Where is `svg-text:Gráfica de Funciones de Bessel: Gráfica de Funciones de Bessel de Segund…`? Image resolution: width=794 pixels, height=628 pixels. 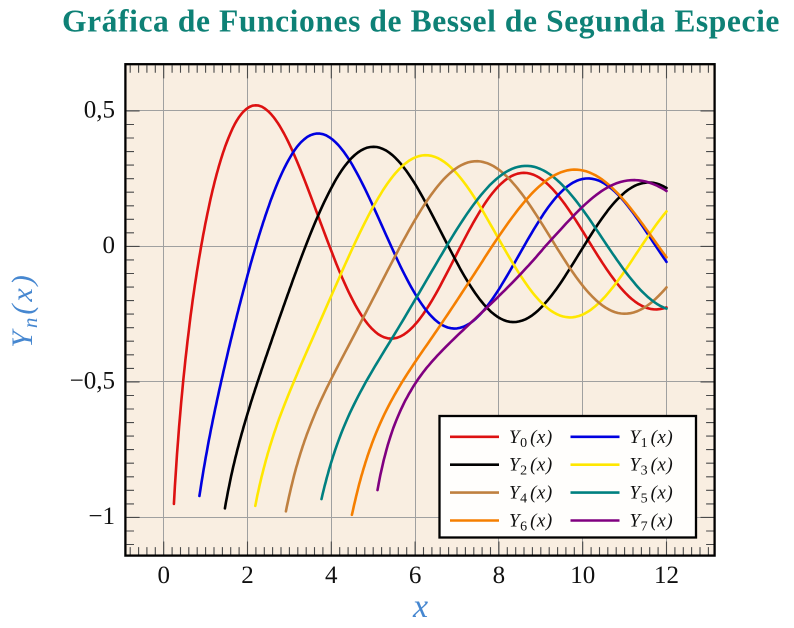 svg-text:Gráfica de Funciones de Bessel: Gráfica de Funciones de Bessel de Segund… is located at coordinates (421, 21).